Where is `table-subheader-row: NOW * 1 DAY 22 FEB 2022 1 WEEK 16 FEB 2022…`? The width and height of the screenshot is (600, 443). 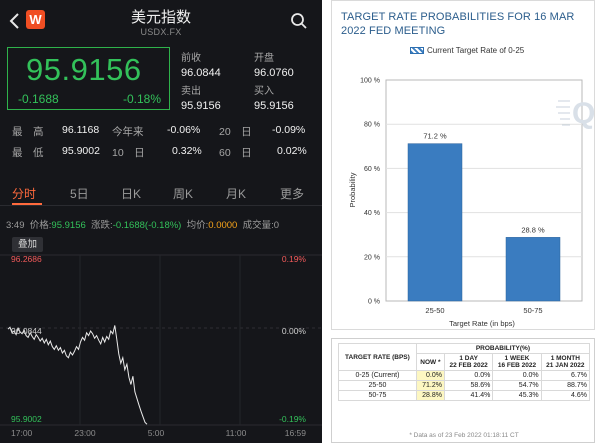
table-subheader-row: NOW * 1 DAY 22 FEB 2022 1 WEEK 16 FEB 2022… is located at coordinates (465, 362).